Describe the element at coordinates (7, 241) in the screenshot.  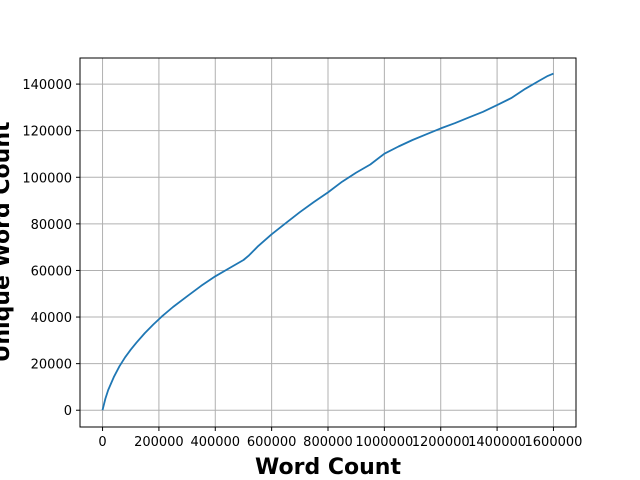
I see `y-axis-label: Unique Word Count` at that location.